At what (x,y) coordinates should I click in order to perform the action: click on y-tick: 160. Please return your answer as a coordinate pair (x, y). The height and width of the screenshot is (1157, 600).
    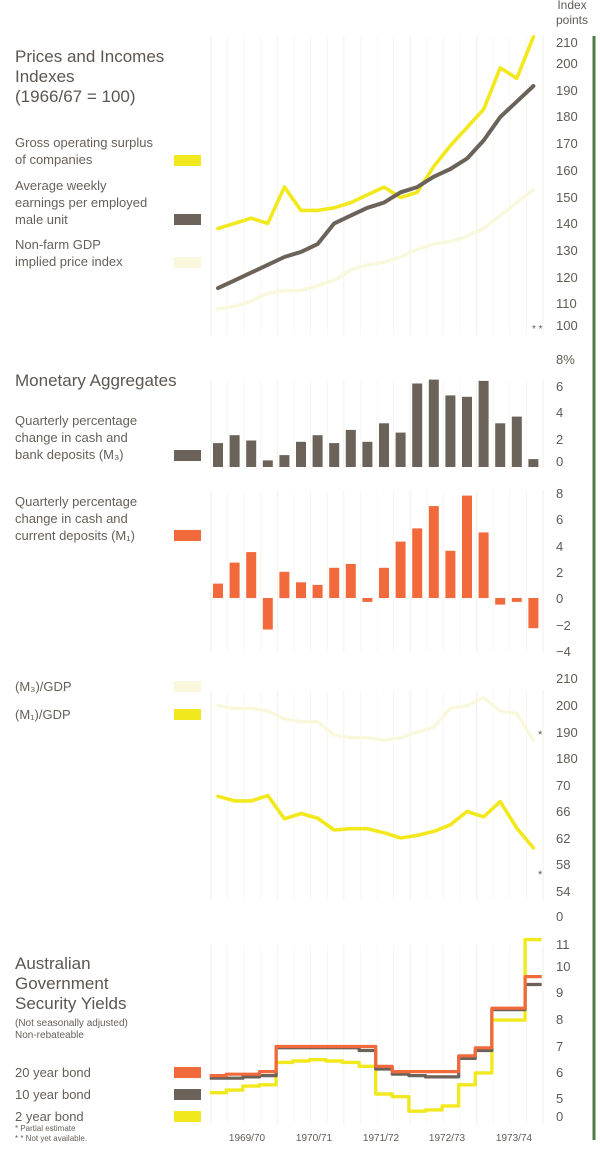
    Looking at the image, I should click on (567, 170).